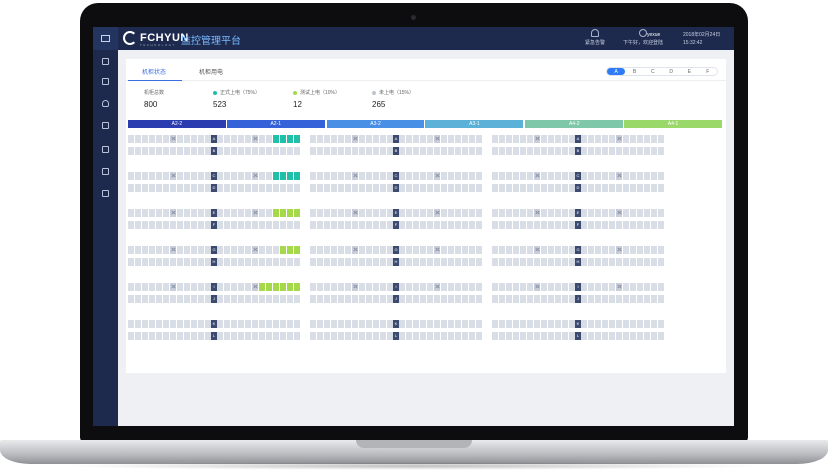 This screenshot has width=828, height=472. I want to click on alarm-button: 紧急告警, so click(595, 37).